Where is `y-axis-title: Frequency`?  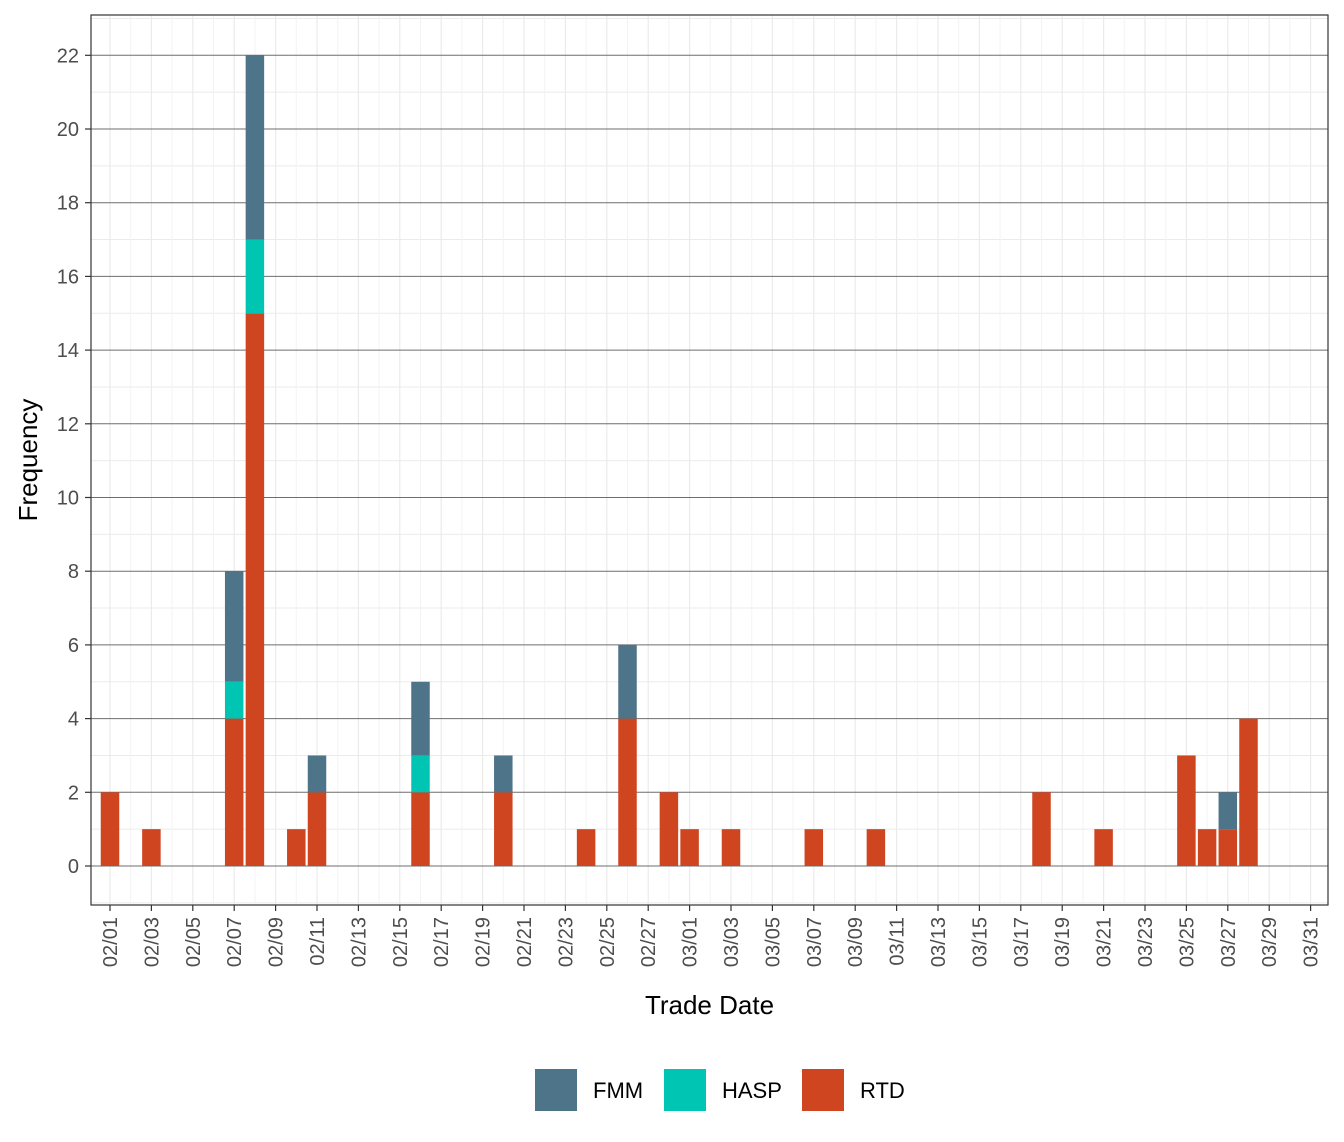 y-axis-title: Frequency is located at coordinates (28, 460).